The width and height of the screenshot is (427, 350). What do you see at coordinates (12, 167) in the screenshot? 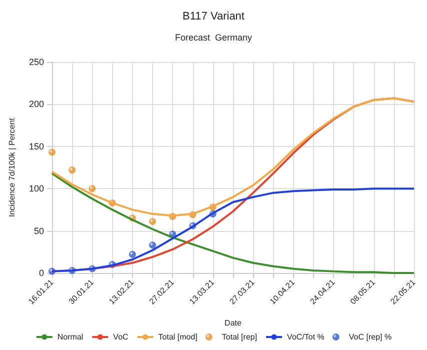
I see `y-axis-title: Incidence 7d/100k | Percent` at bounding box center [12, 167].